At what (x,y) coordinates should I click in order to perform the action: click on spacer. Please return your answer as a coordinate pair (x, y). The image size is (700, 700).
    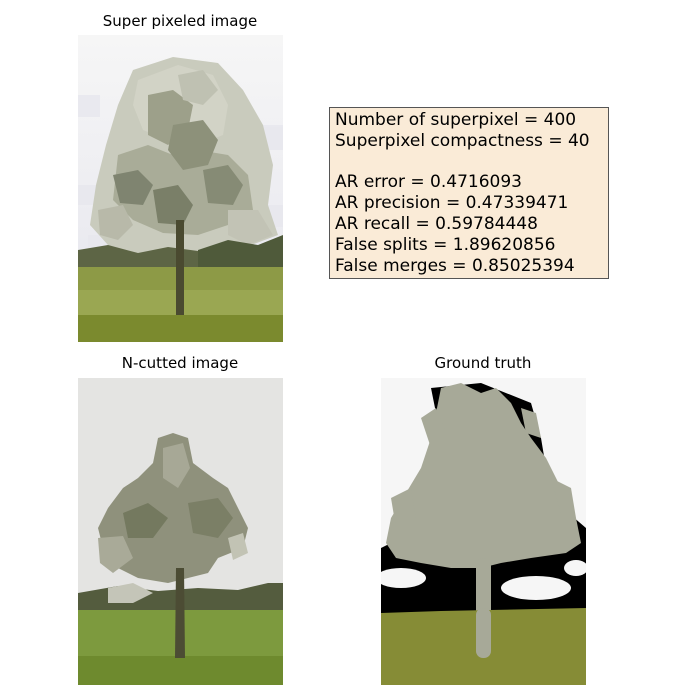
    Looking at the image, I should click on (469, 162).